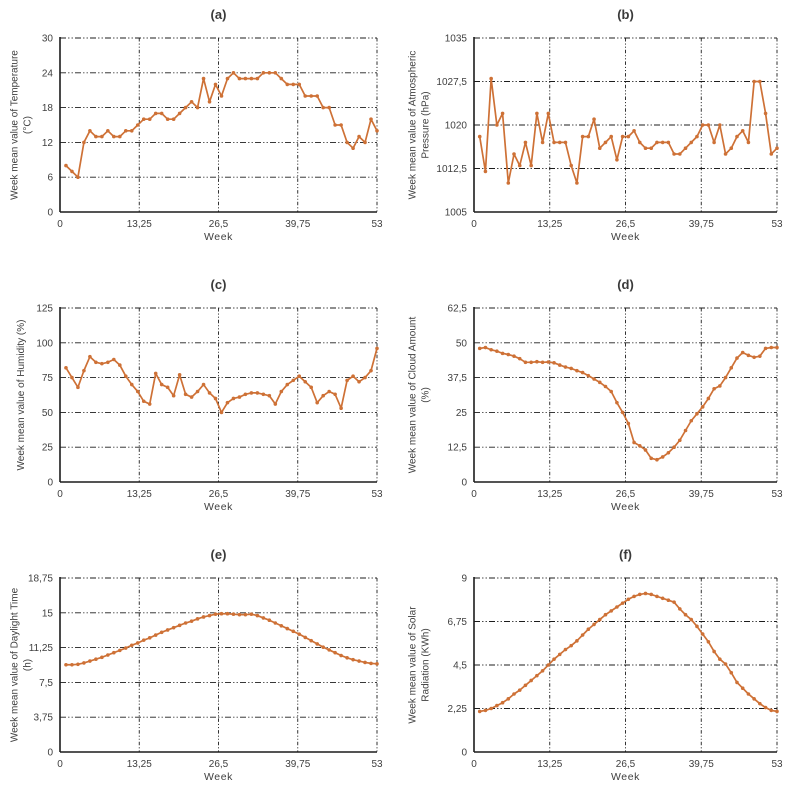 This screenshot has width=796, height=810. I want to click on plot-area: 18,75 15 11,25 7,5 3,75 00 13,25 26,5 39,75 53, so click(205, 672).